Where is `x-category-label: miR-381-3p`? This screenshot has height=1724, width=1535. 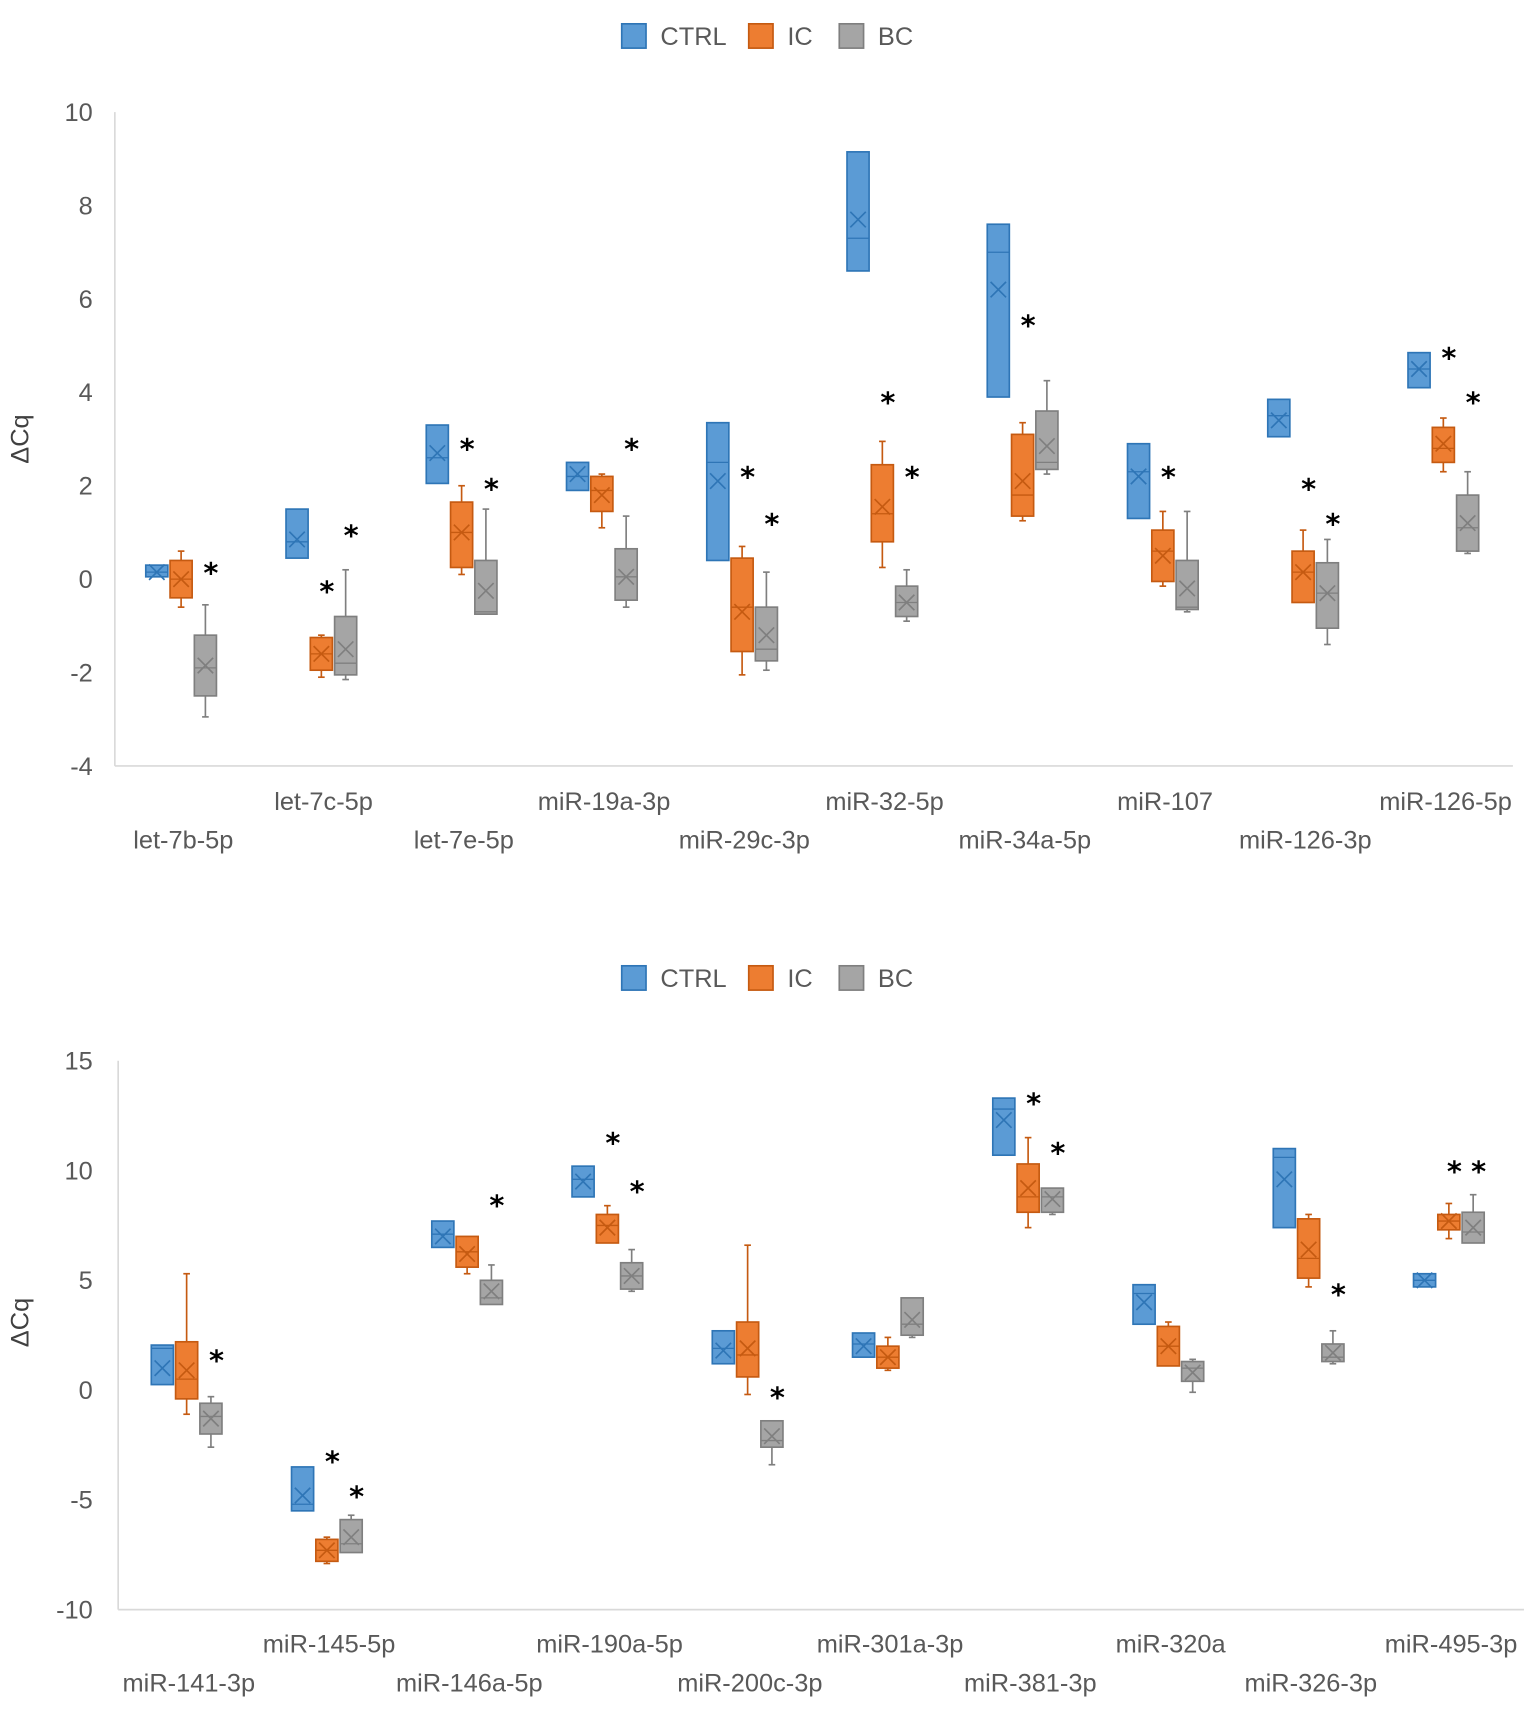 x-category-label: miR-381-3p is located at coordinates (1030, 1683).